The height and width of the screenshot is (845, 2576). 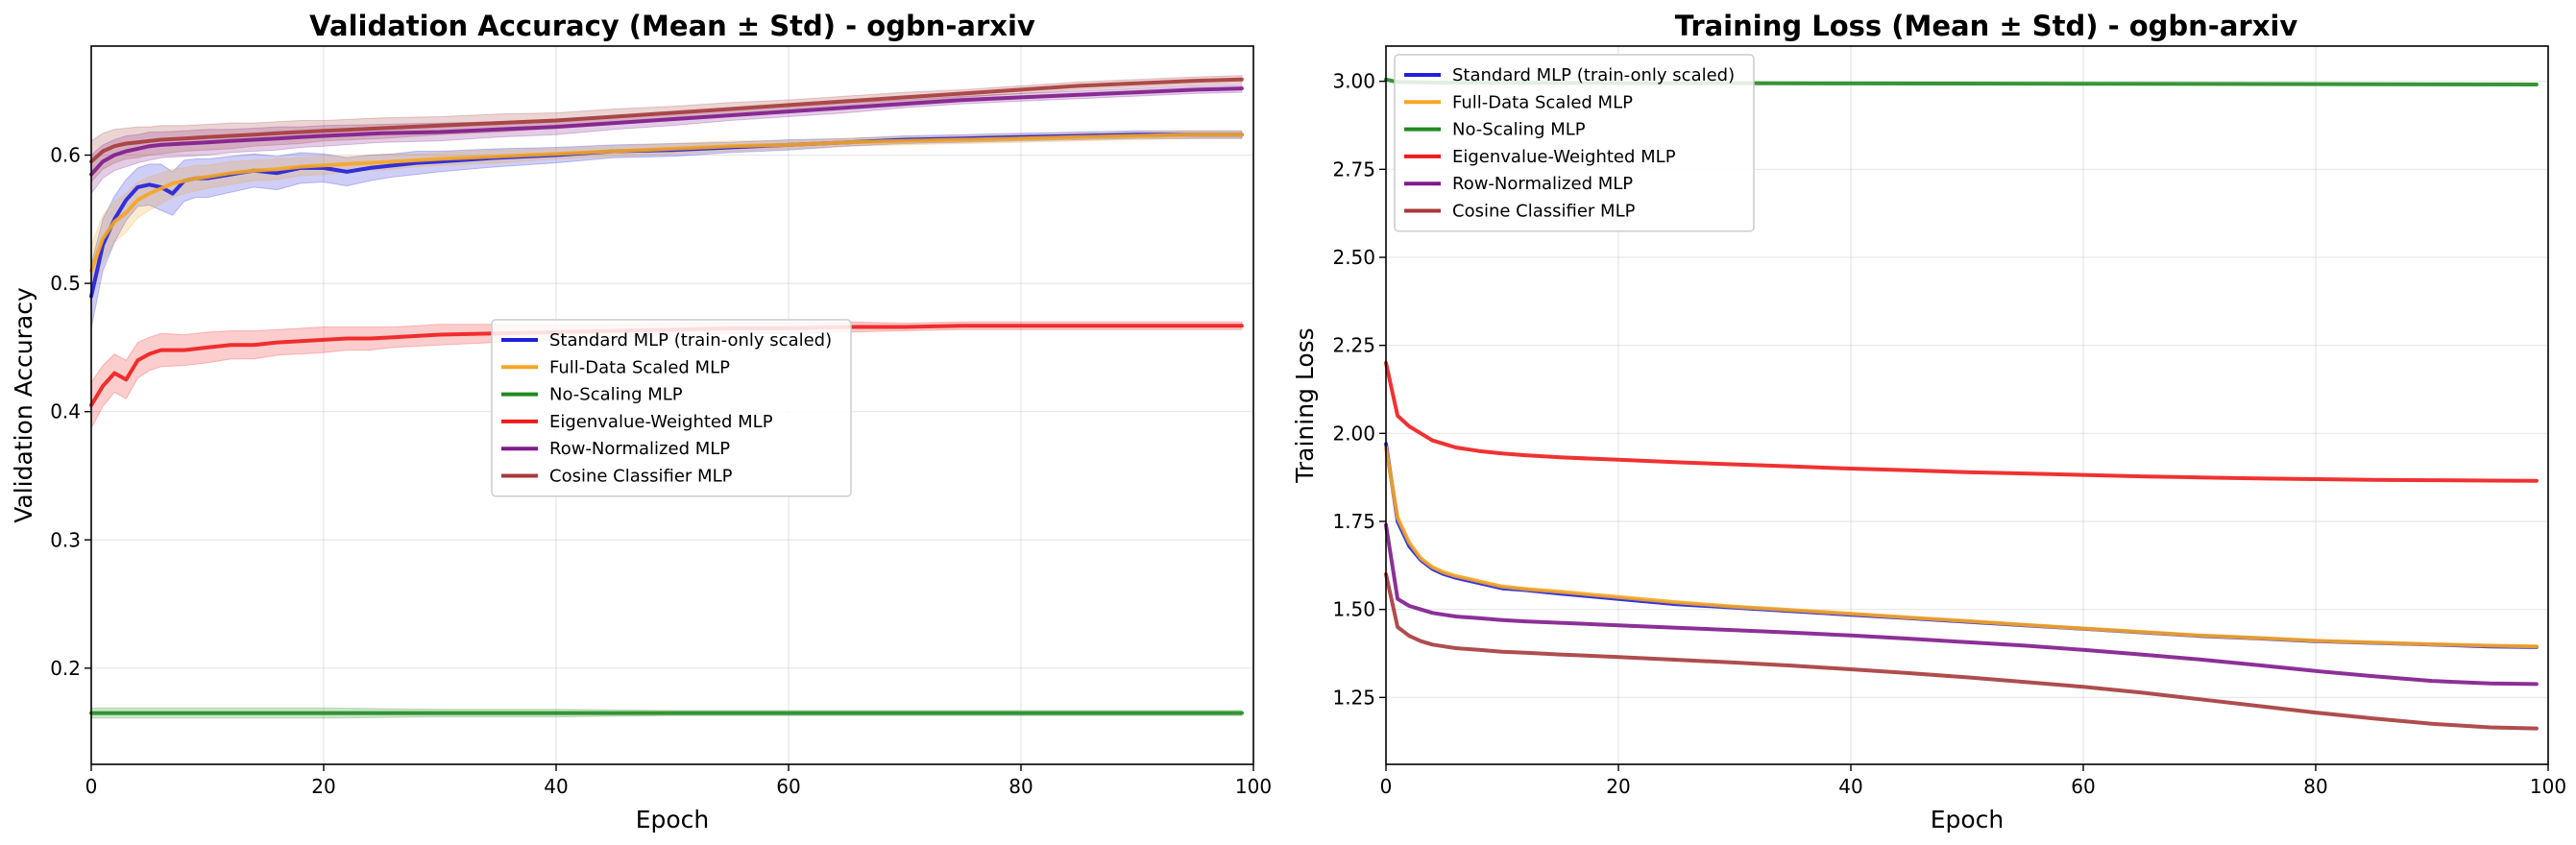 I want to click on y-tick-label: 2.00, so click(x=1353, y=433).